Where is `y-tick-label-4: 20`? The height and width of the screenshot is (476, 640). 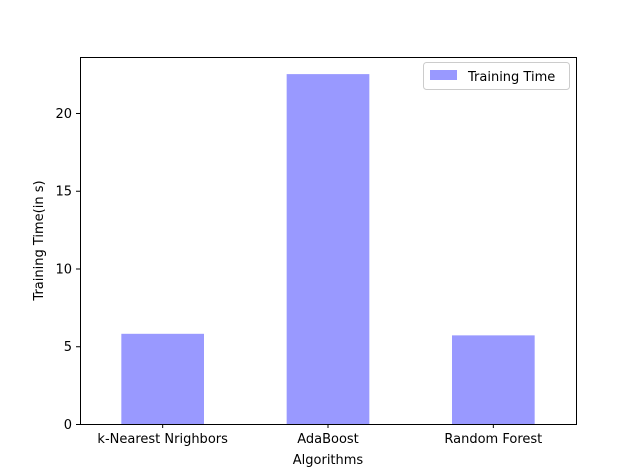
y-tick-label-4: 20 is located at coordinates (63, 114).